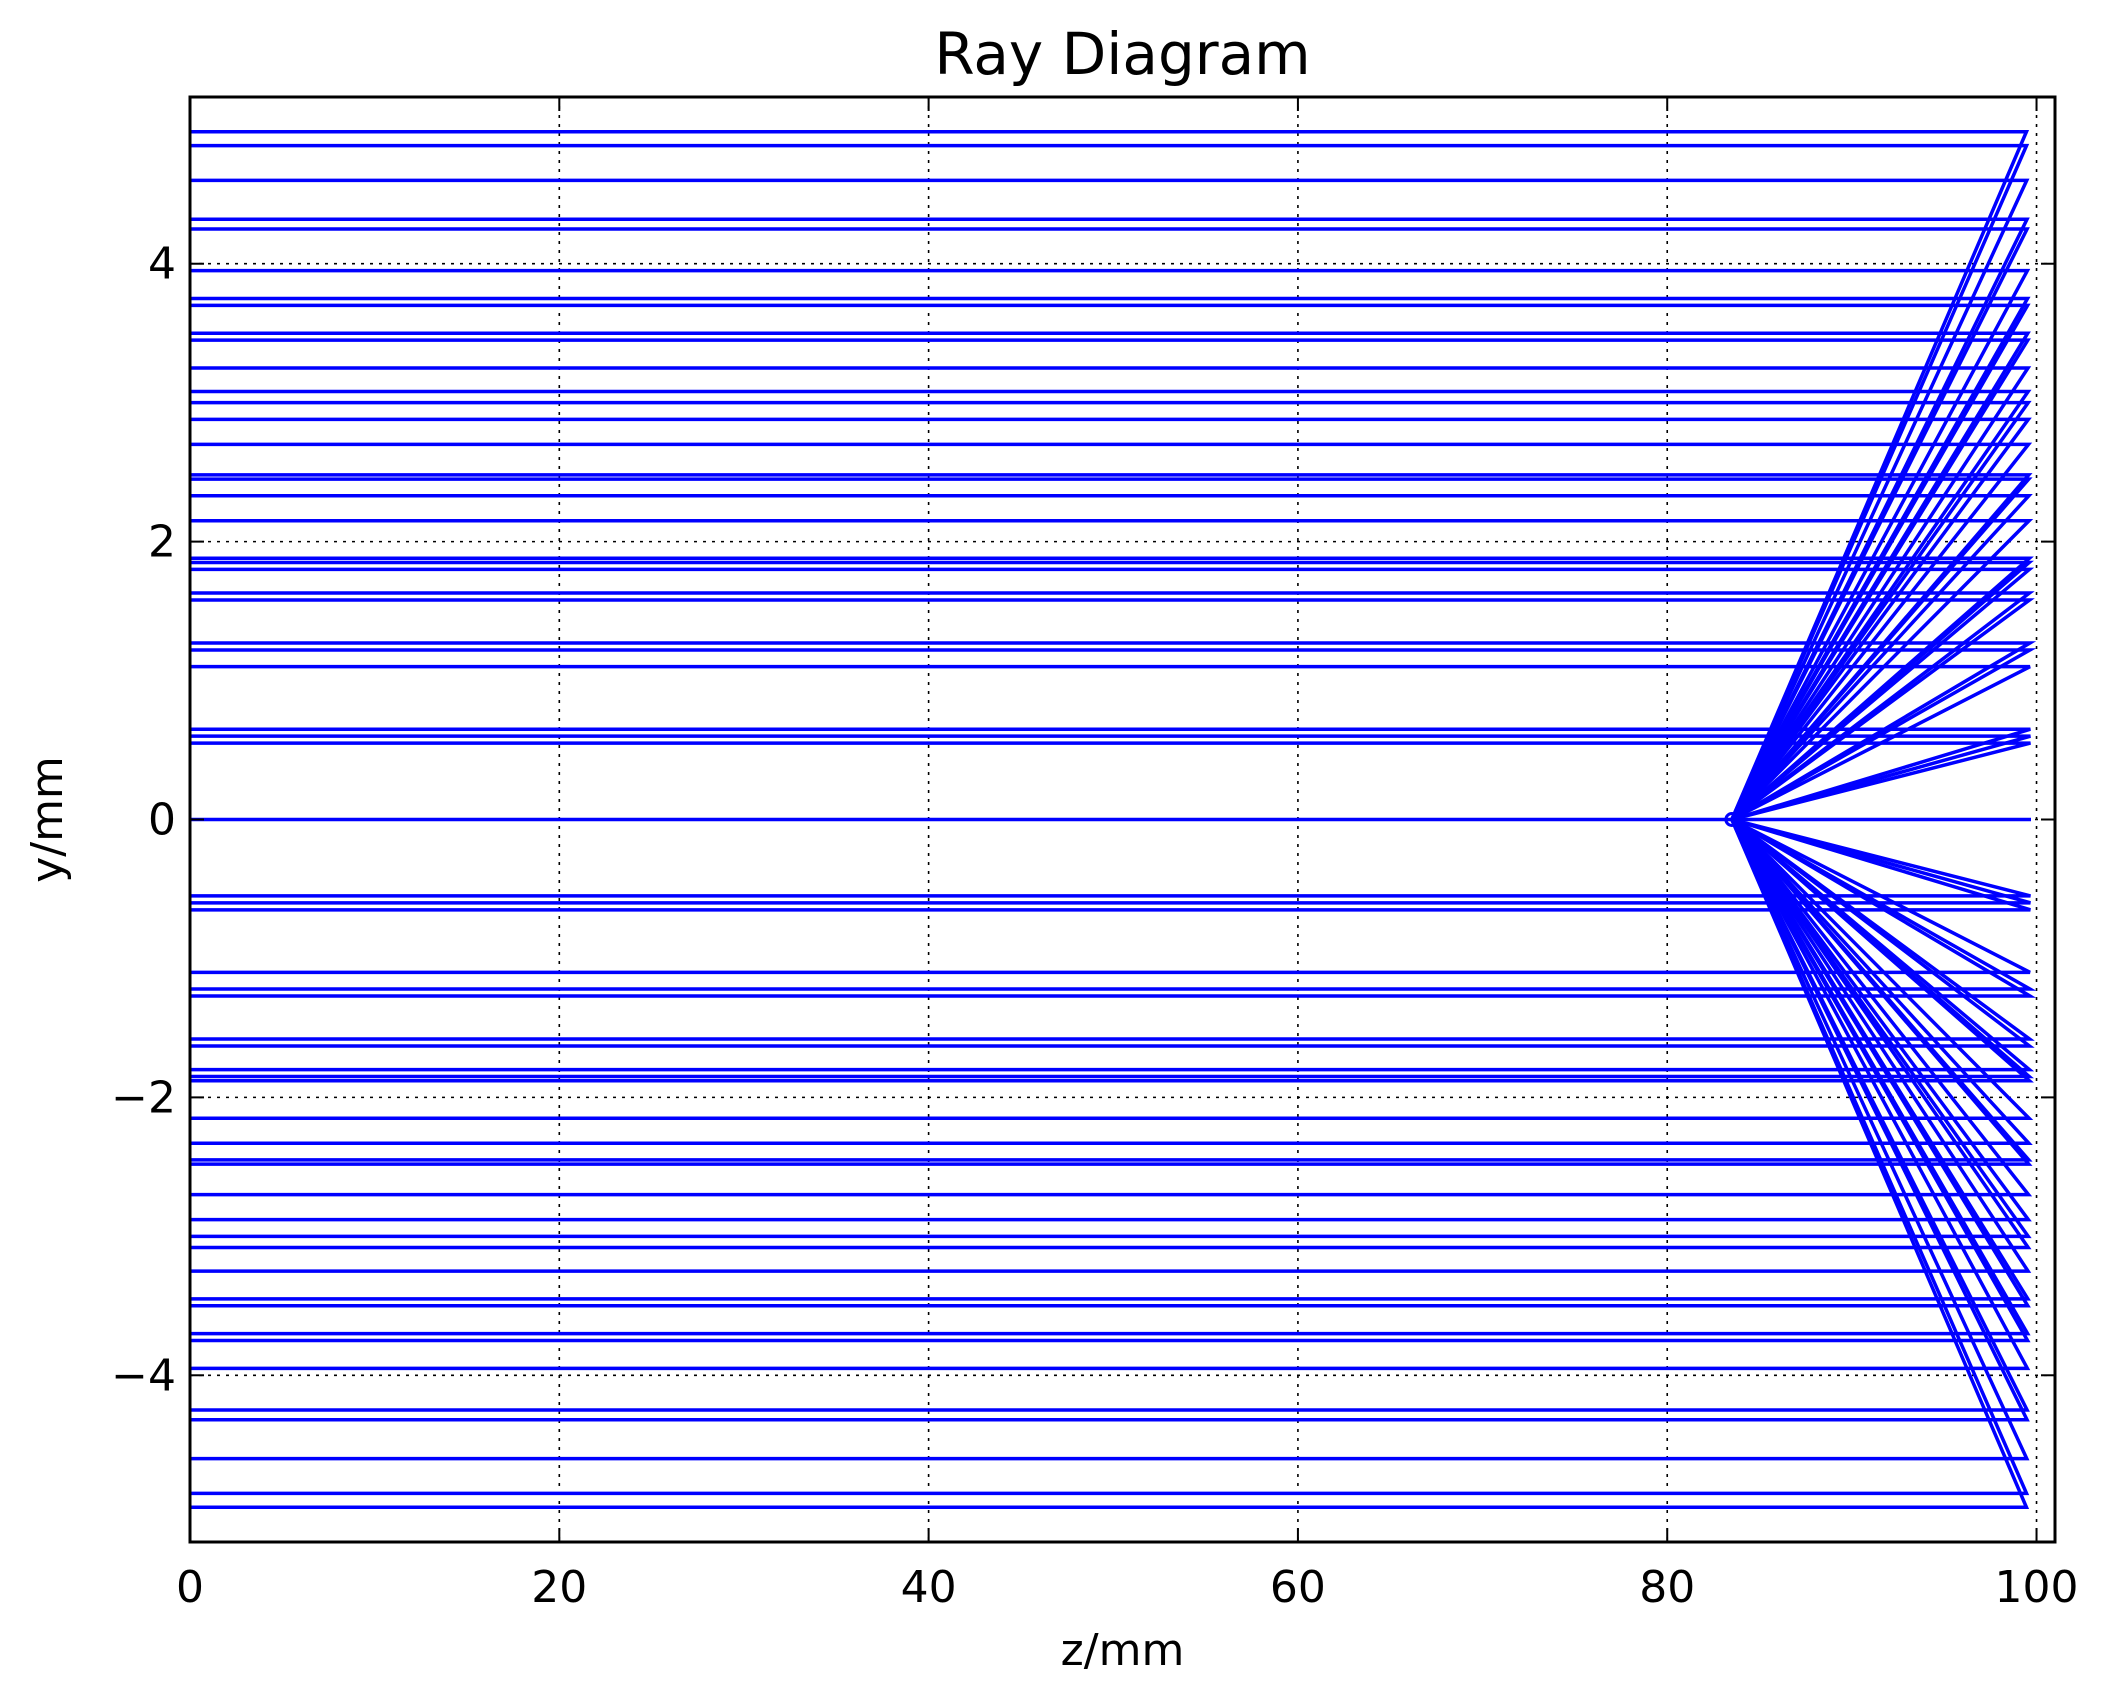 This screenshot has height=1705, width=2108. What do you see at coordinates (1298, 1587) in the screenshot?
I see `x-tick-label: 60` at bounding box center [1298, 1587].